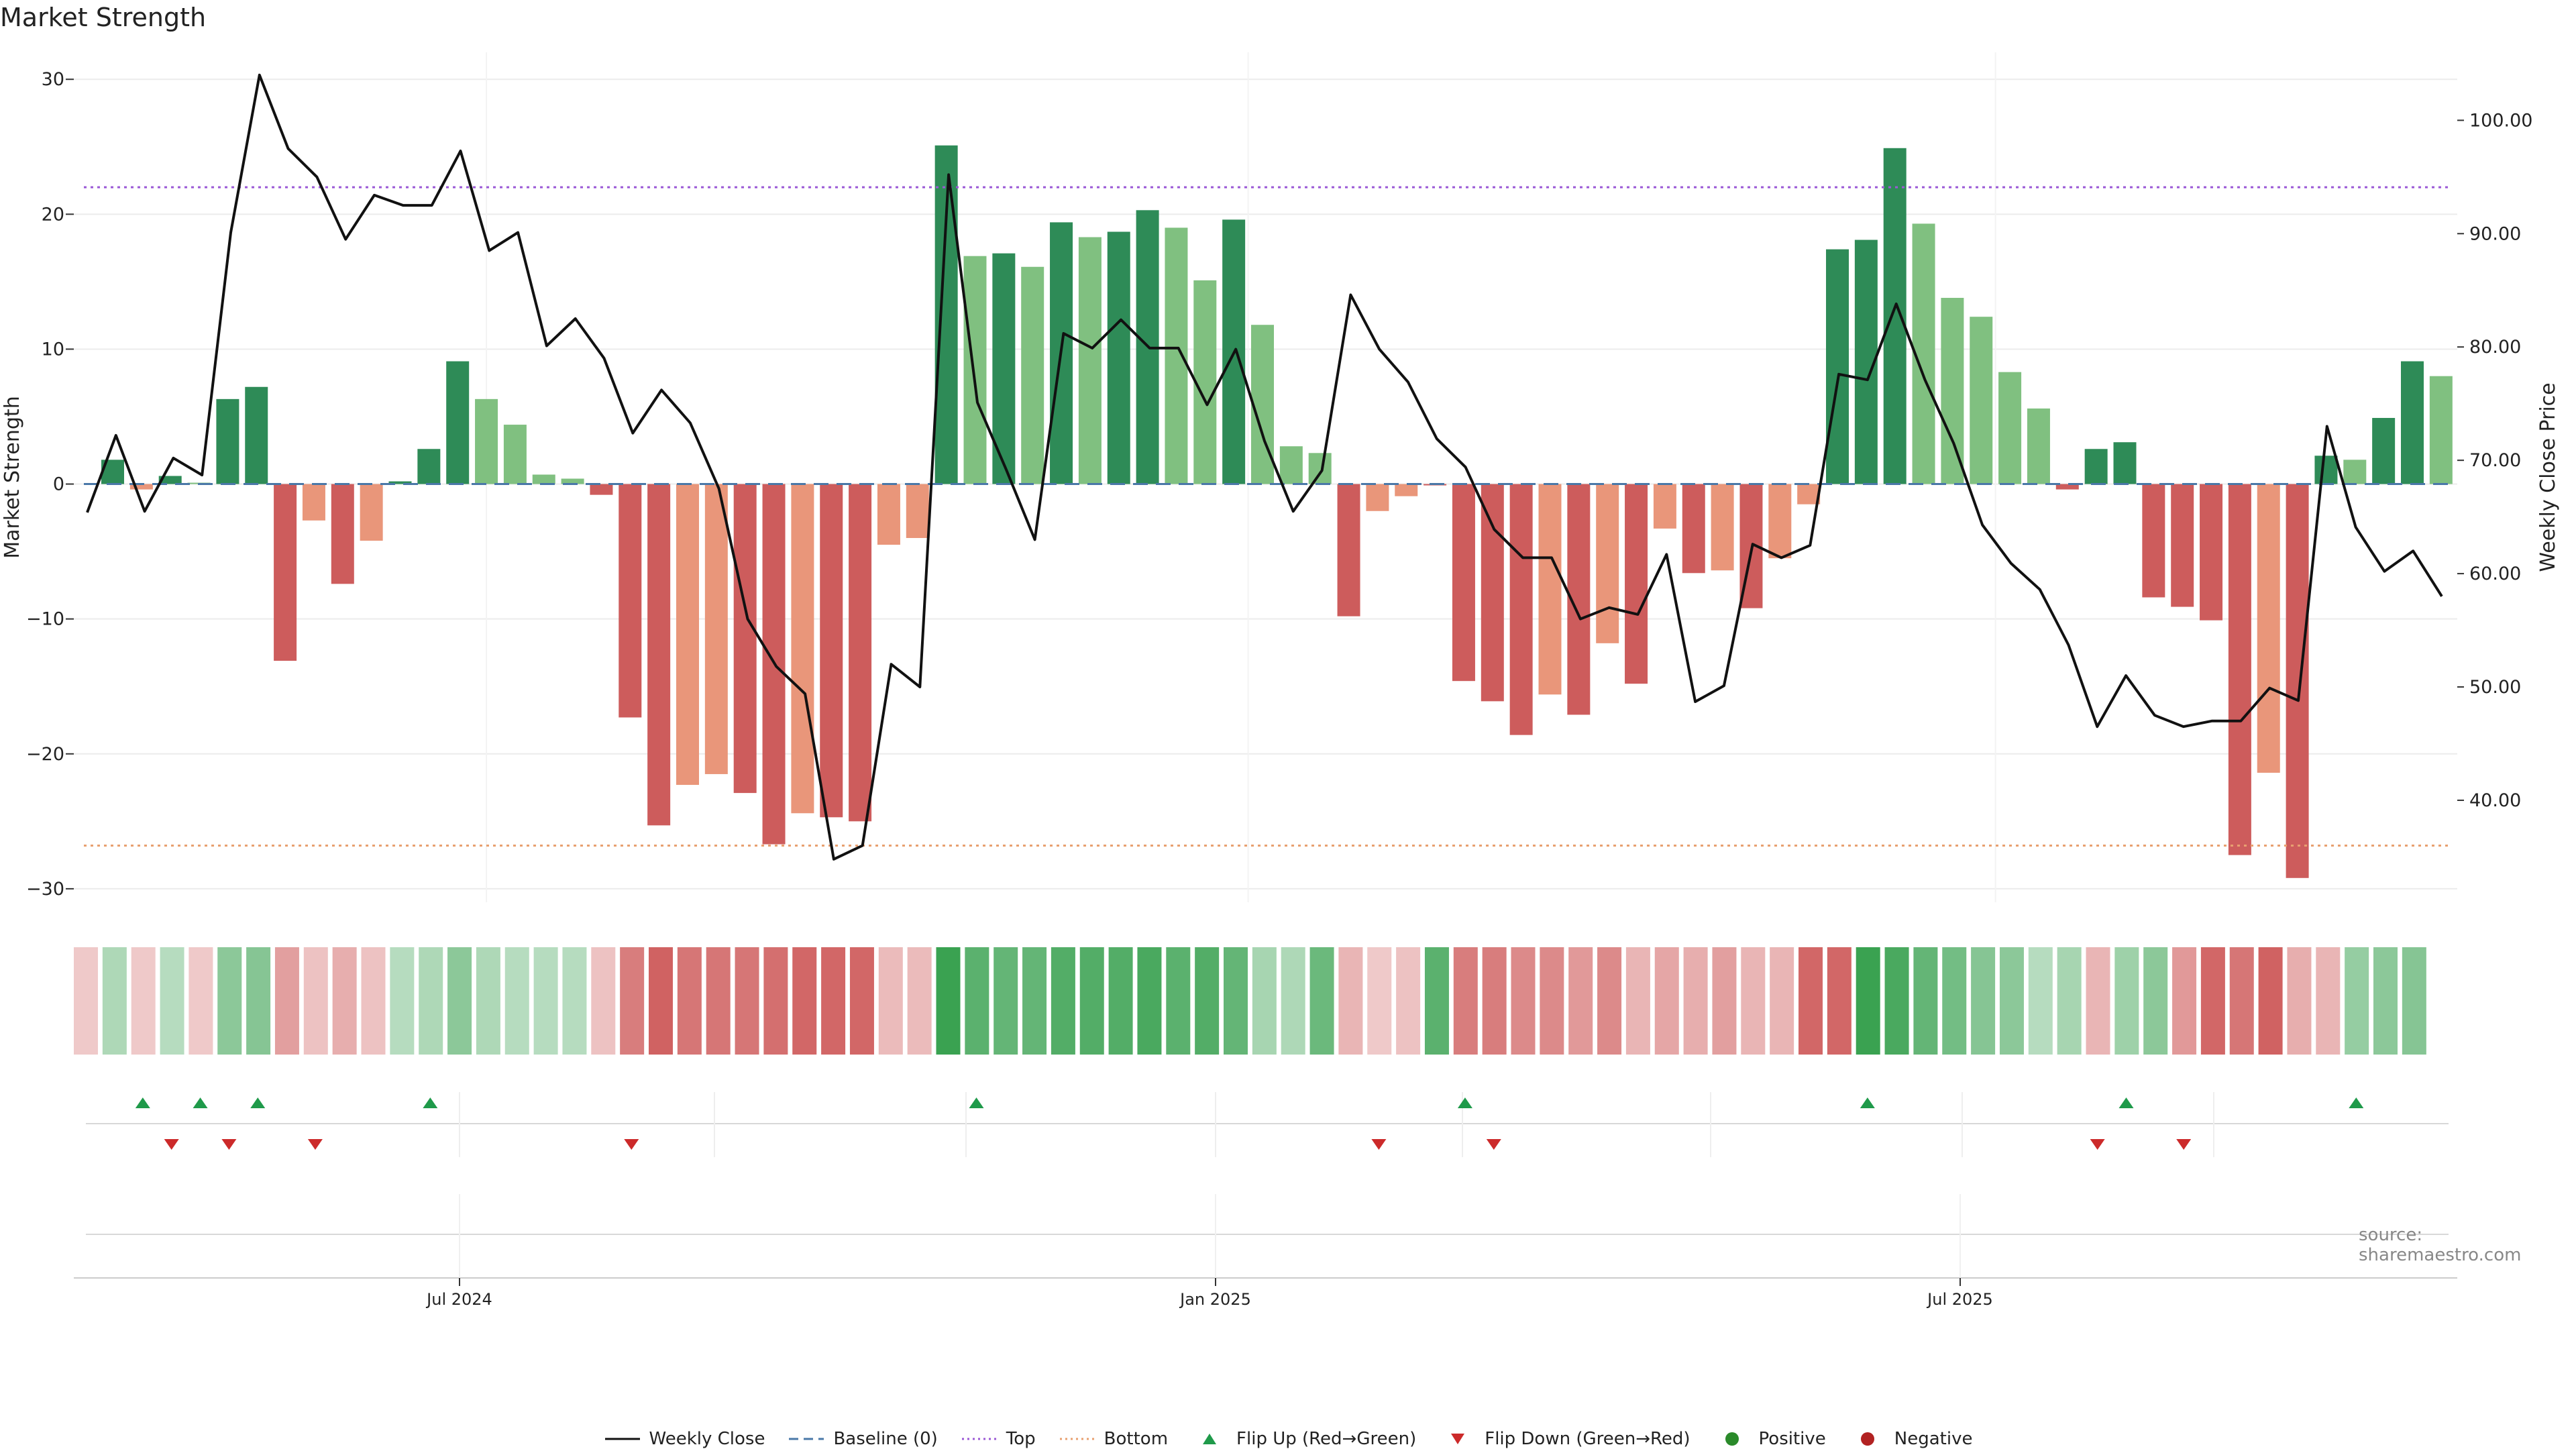 The image size is (2576, 1449). Describe the element at coordinates (1215, 1299) in the screenshot. I see `x-tick-label: Jan 2025` at that location.